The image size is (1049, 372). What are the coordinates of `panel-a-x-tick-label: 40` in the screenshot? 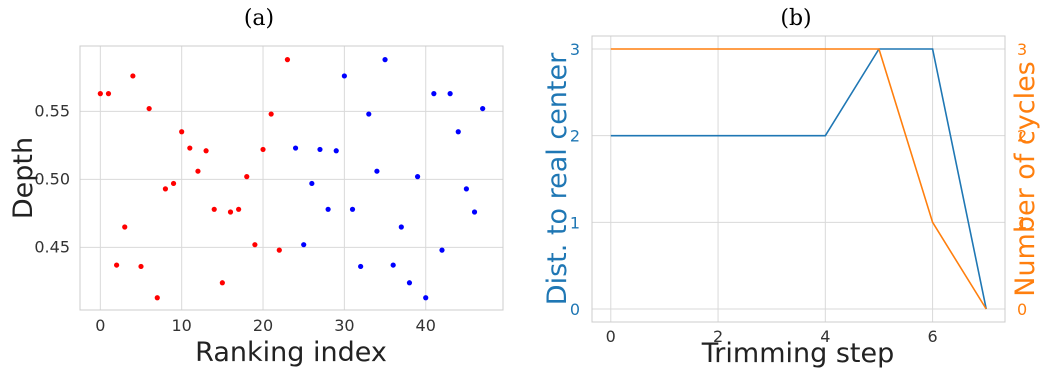 It's located at (426, 325).